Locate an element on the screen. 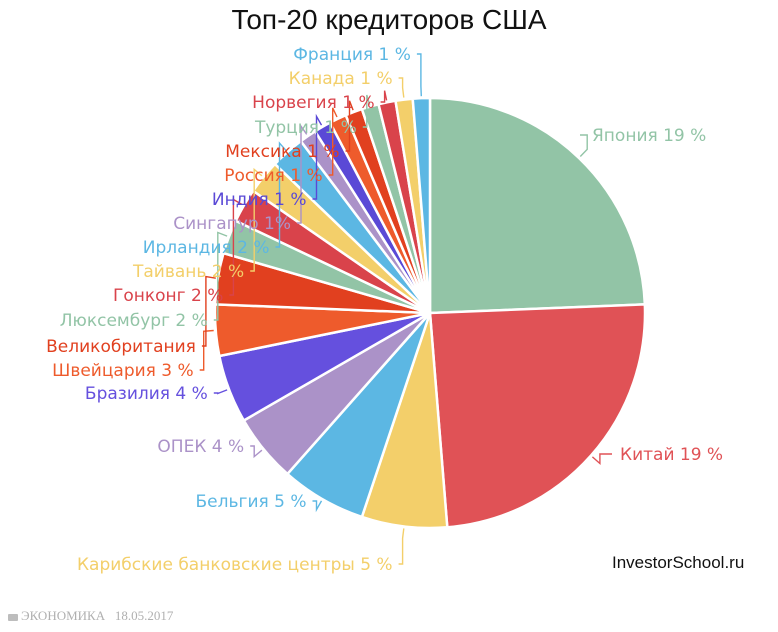 This screenshot has height=632, width=778. slice-label: Ирландия 2 % is located at coordinates (206, 248).